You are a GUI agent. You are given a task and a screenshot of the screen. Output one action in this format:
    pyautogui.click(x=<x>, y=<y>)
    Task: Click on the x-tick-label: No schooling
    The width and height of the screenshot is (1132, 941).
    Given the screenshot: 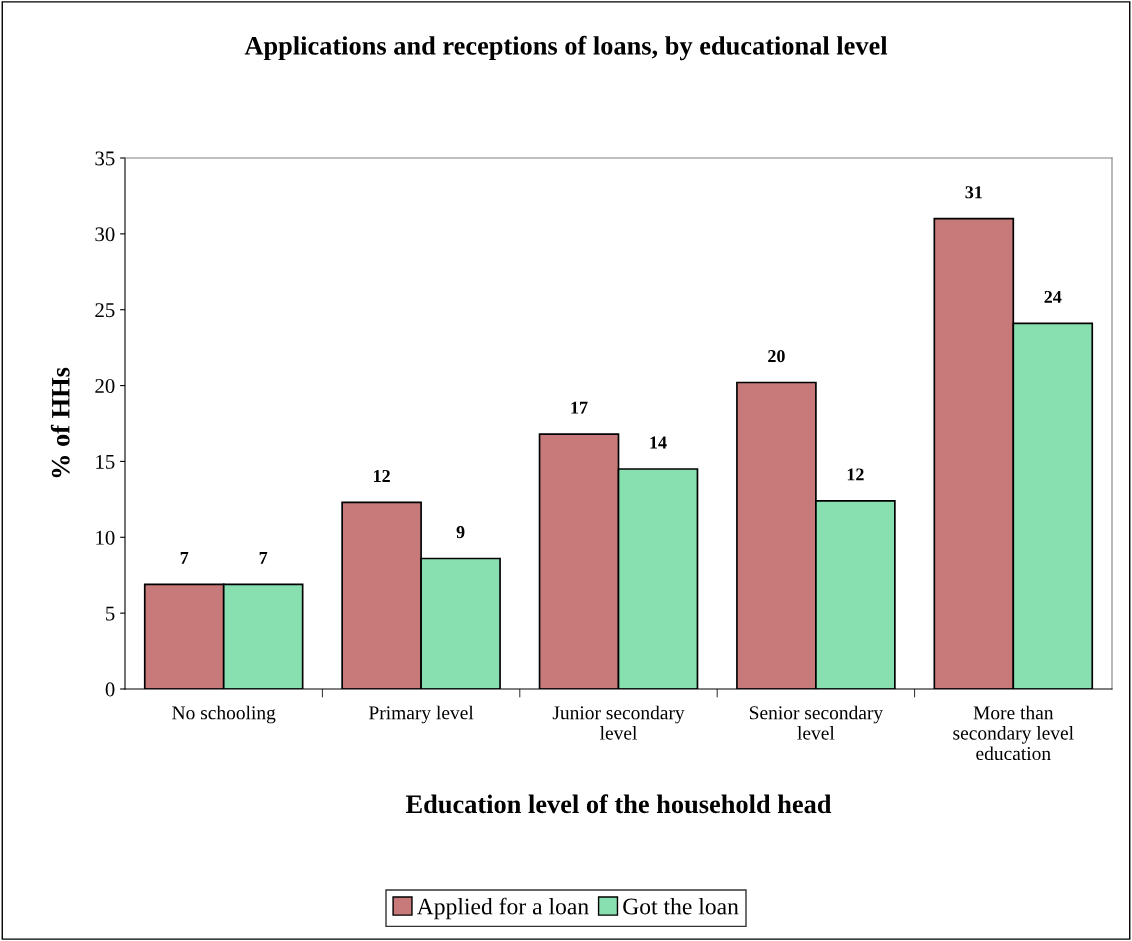 What is the action you would take?
    pyautogui.click(x=224, y=714)
    